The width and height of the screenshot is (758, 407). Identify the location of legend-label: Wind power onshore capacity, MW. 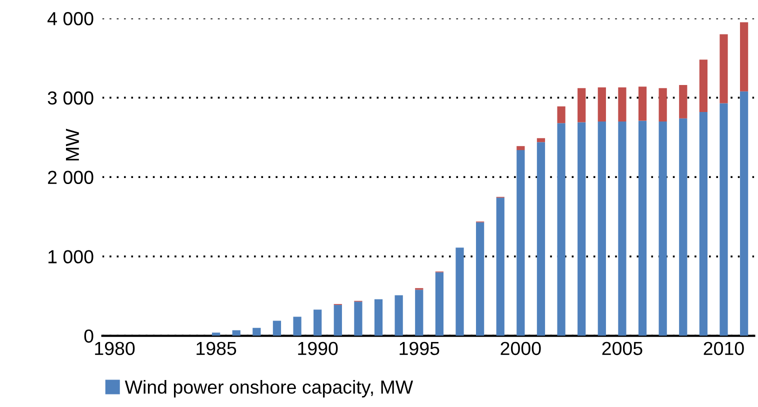
(269, 389).